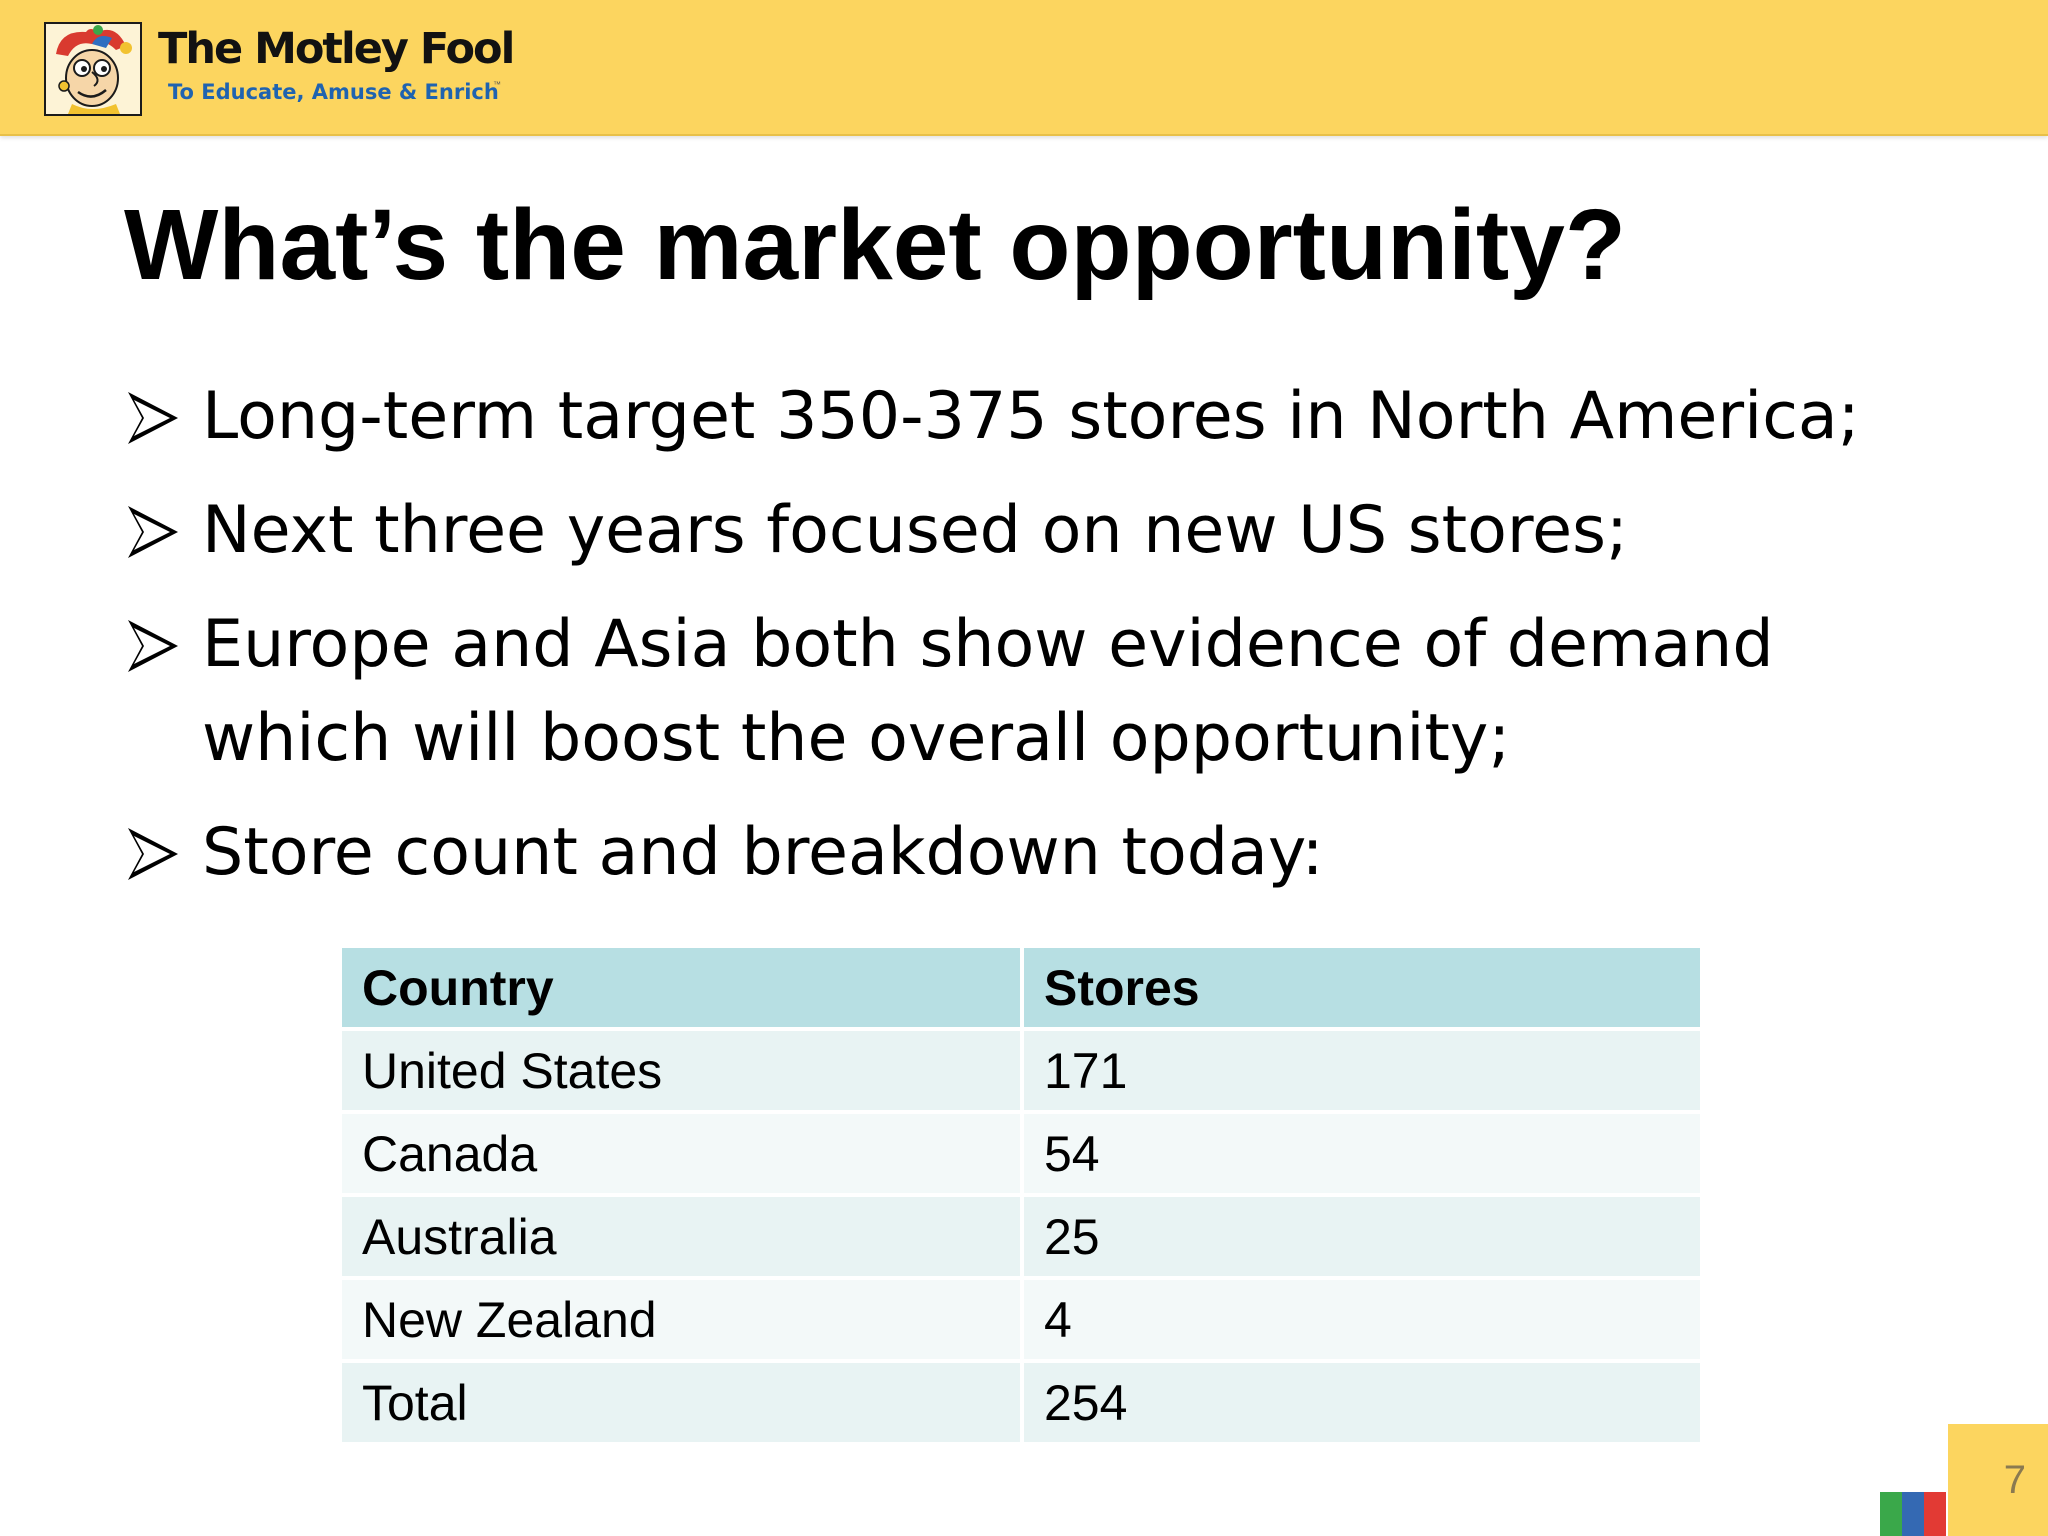 This screenshot has height=1536, width=2048. I want to click on table-row: New Zealand 4, so click(1021, 1319).